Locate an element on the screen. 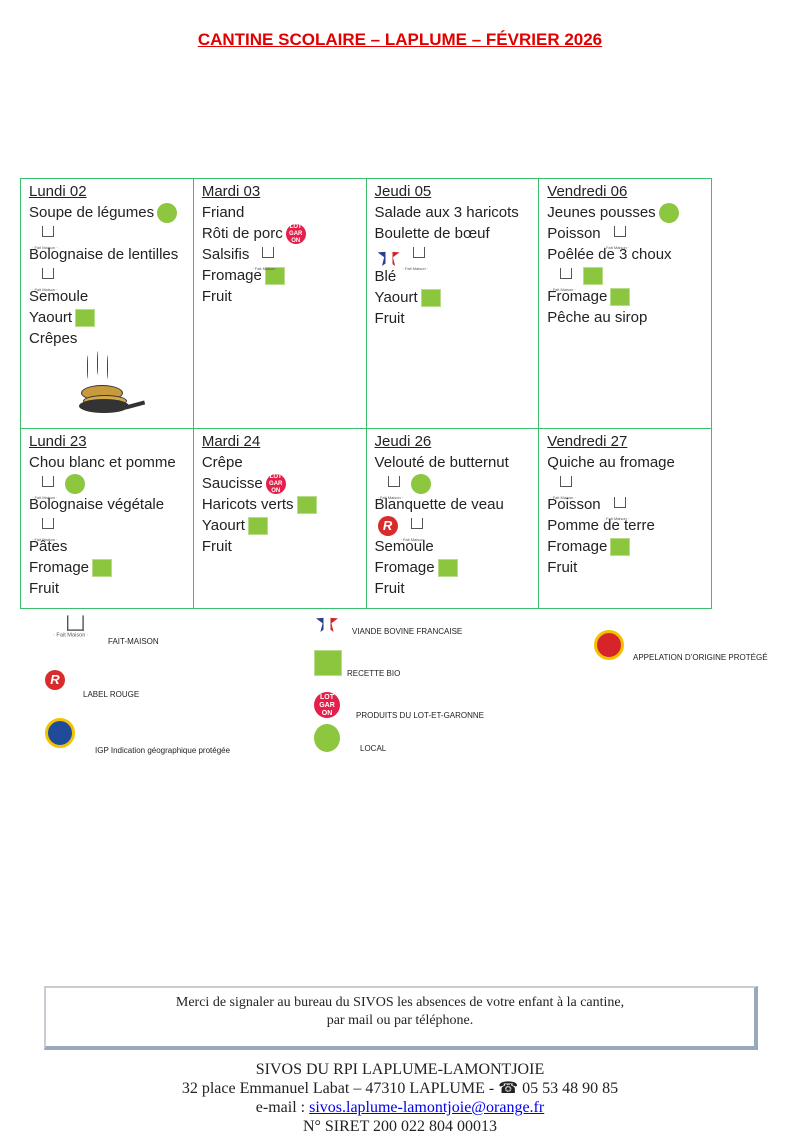  viande-bovine-francaise-icon is located at coordinates (327, 621).